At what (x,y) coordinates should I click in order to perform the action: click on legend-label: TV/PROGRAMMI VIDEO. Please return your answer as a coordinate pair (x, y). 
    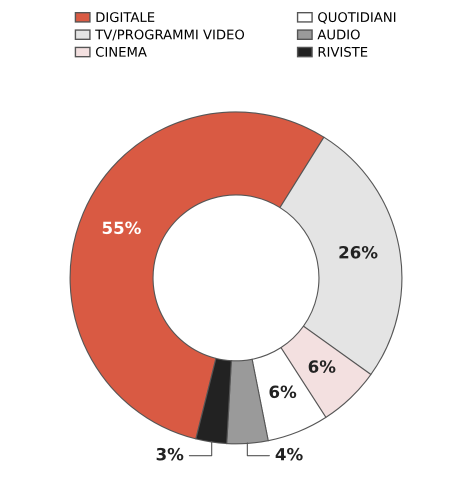
    Looking at the image, I should click on (169, 35).